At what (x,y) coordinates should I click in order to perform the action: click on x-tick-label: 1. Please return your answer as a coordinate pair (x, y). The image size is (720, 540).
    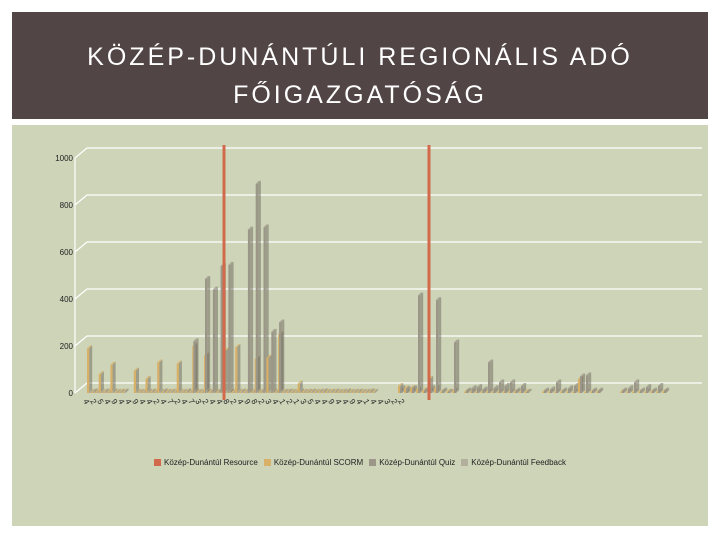
    Looking at the image, I should click on (282, 402).